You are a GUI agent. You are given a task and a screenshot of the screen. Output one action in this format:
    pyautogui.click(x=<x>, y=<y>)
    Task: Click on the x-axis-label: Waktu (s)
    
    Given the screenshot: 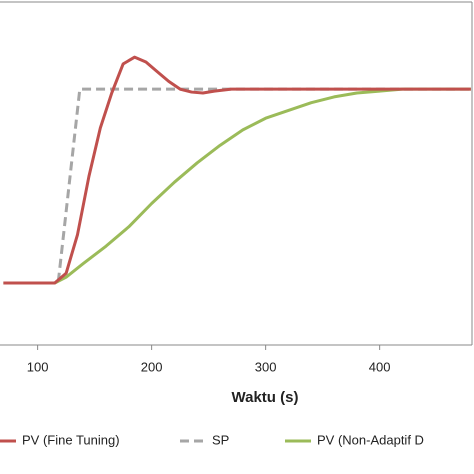 What is the action you would take?
    pyautogui.click(x=265, y=397)
    